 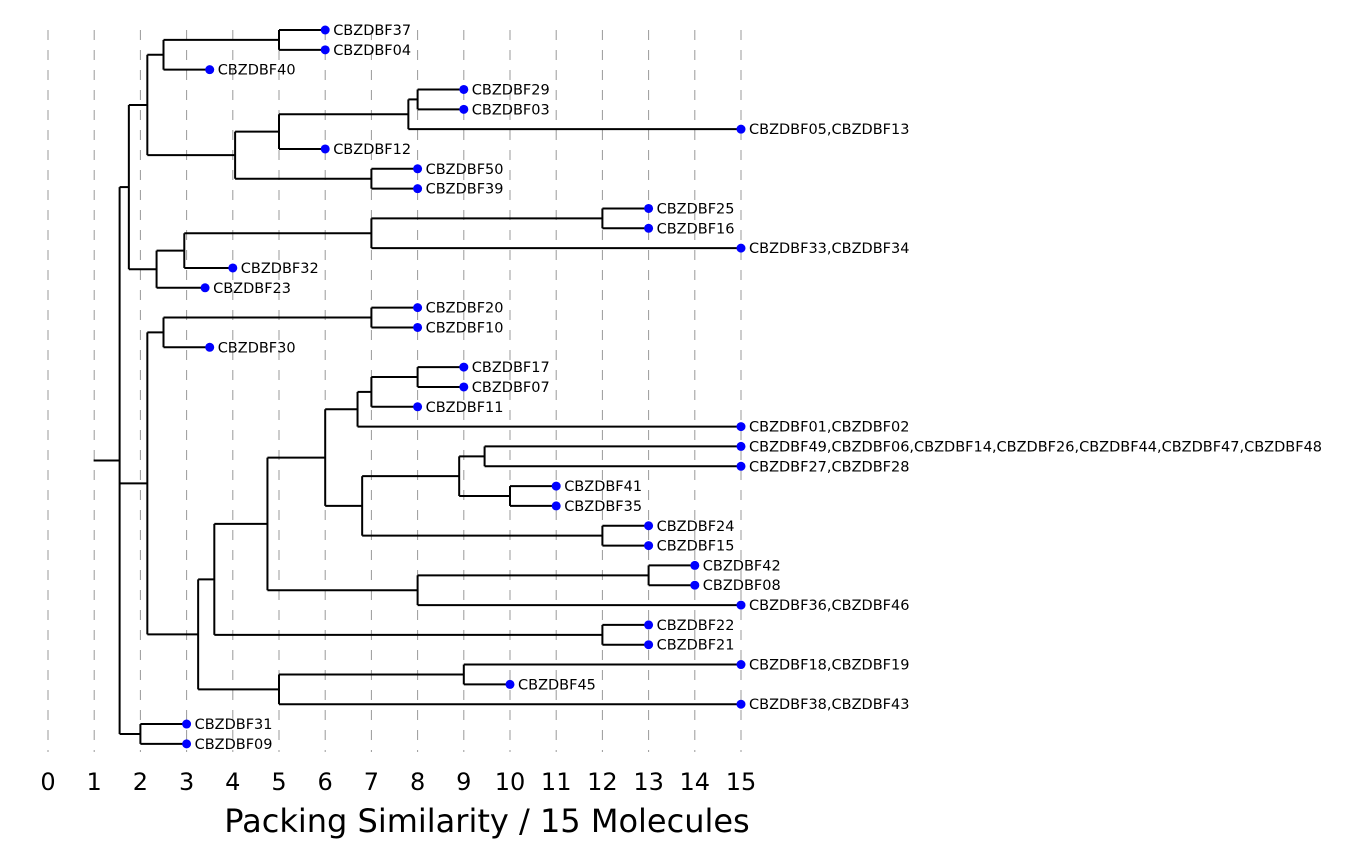 I want to click on leaf-label: CBZDBF17, so click(x=511, y=368).